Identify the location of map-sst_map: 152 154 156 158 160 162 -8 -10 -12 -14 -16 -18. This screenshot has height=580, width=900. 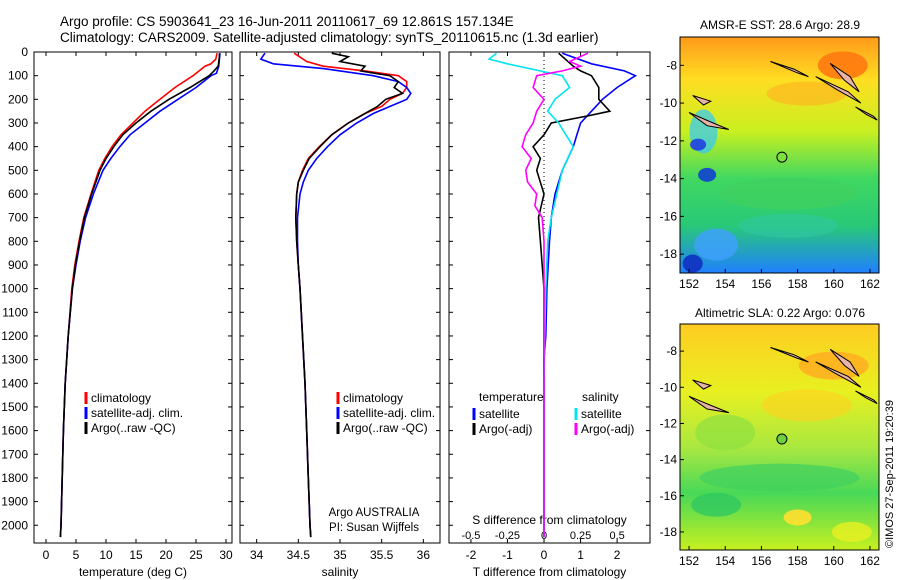
(770, 163).